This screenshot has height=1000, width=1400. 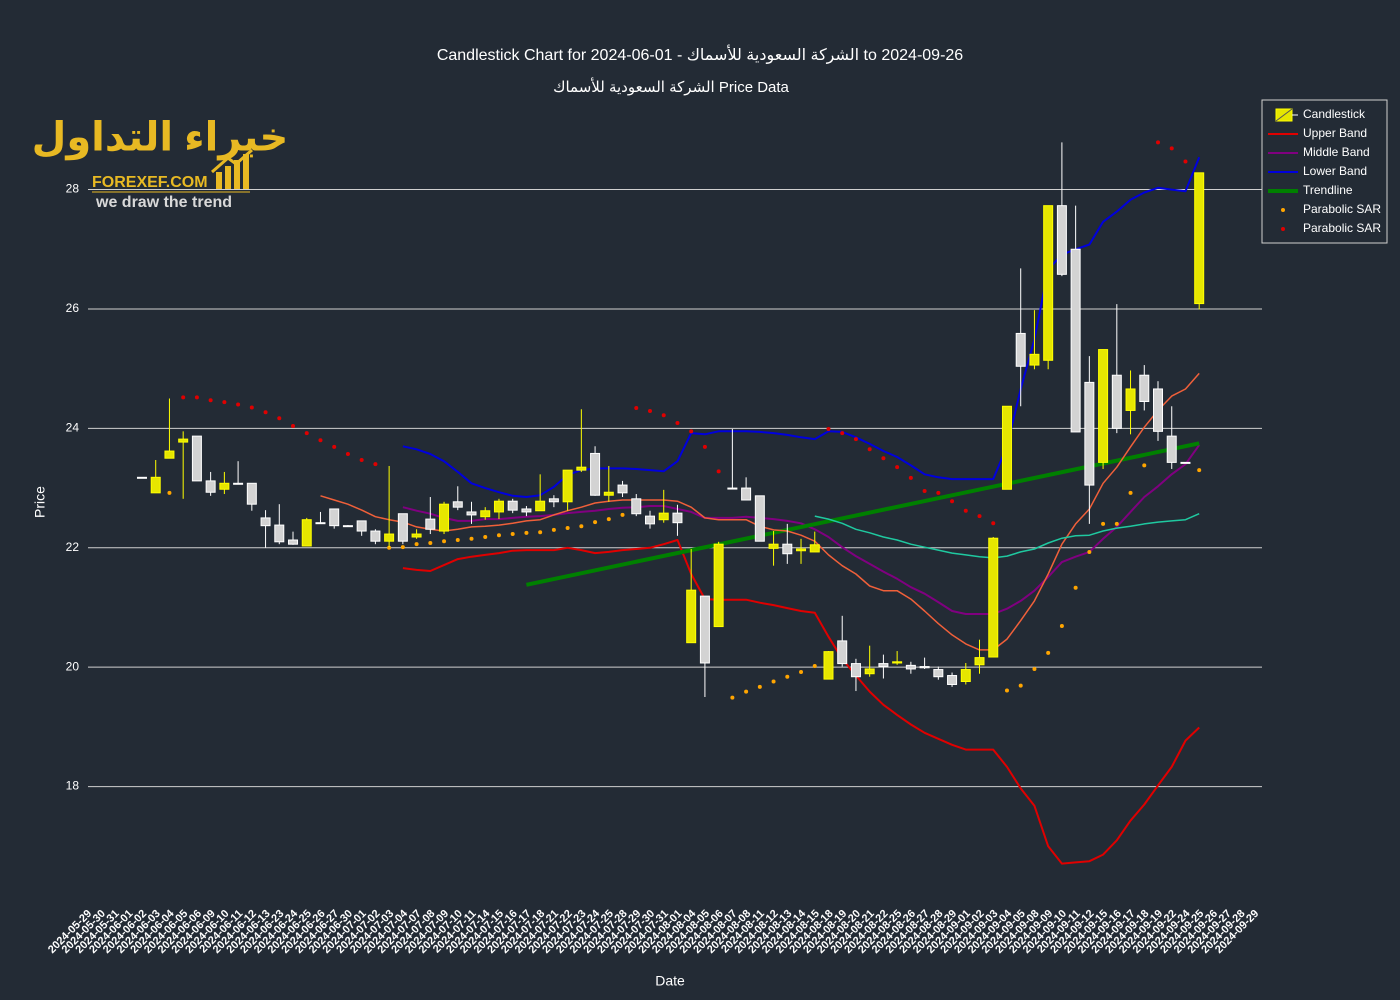 What do you see at coordinates (232, 161) in the screenshot?
I see `logo-arrow` at bounding box center [232, 161].